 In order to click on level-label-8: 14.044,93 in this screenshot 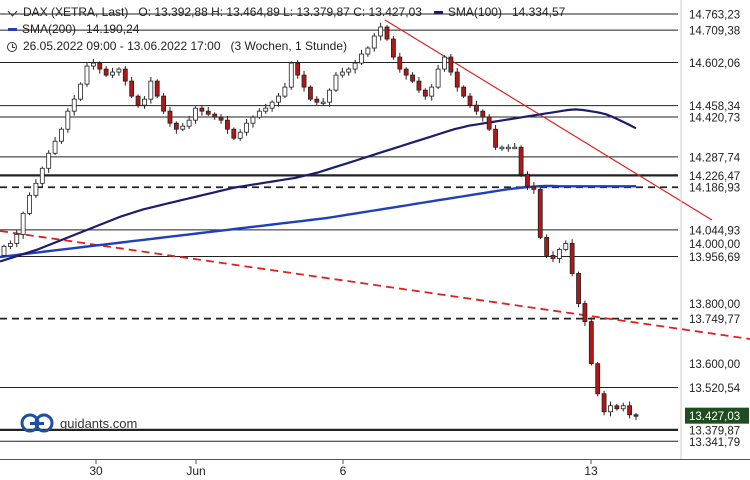, I will do `click(714, 231)`.